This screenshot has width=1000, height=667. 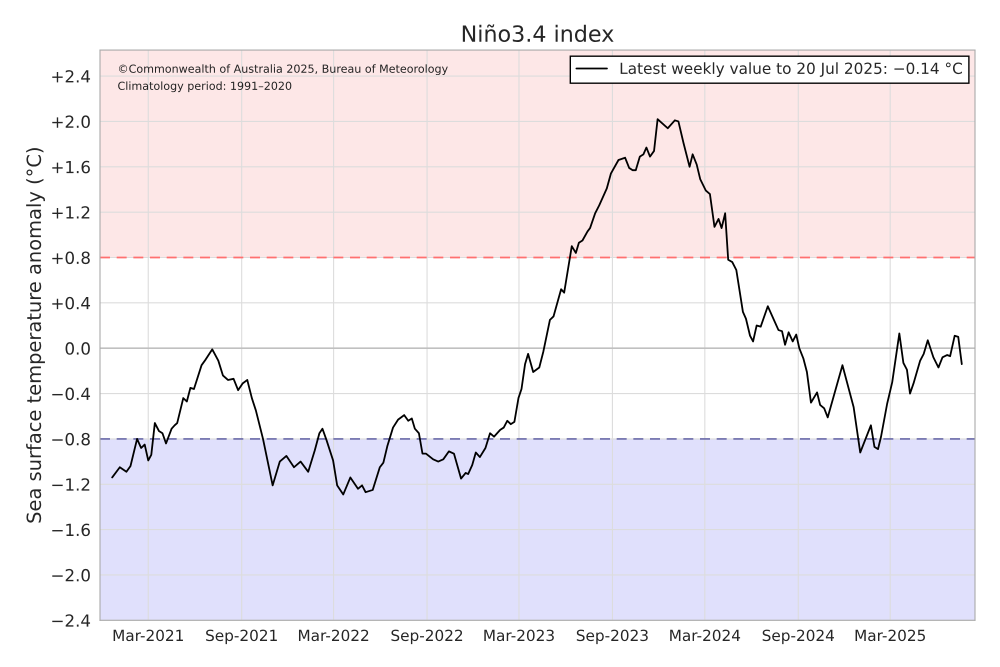 What do you see at coordinates (205, 86) in the screenshot?
I see `annotation: Climatology period: 1991–2020` at bounding box center [205, 86].